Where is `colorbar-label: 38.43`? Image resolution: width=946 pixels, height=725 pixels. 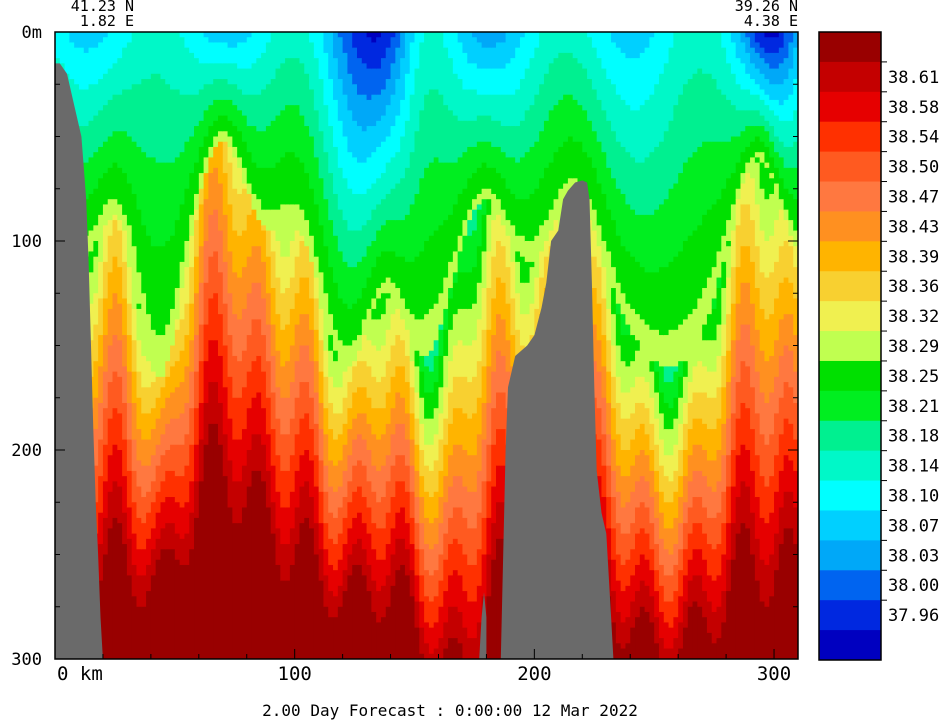
colorbar-label: 38.43 is located at coordinates (913, 227).